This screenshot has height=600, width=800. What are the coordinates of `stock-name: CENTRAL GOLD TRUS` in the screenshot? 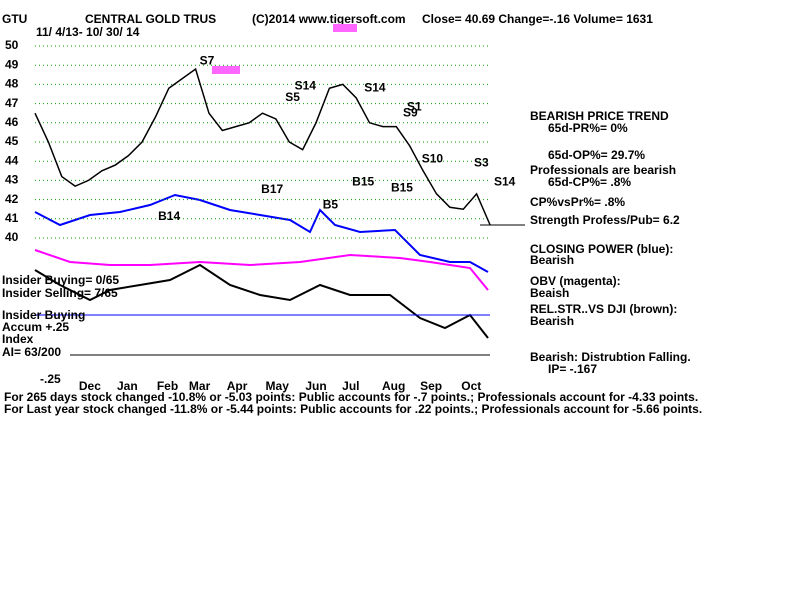 It's located at (150, 19).